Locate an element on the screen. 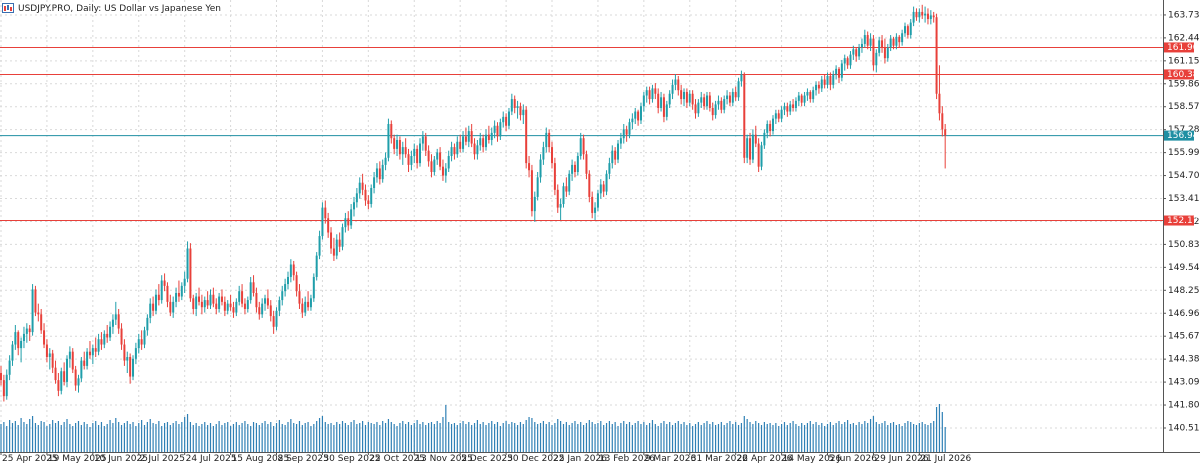 Image resolution: width=1200 pixels, height=464 pixels. x-tick-label: 5 Dec 2025 is located at coordinates (487, 459).